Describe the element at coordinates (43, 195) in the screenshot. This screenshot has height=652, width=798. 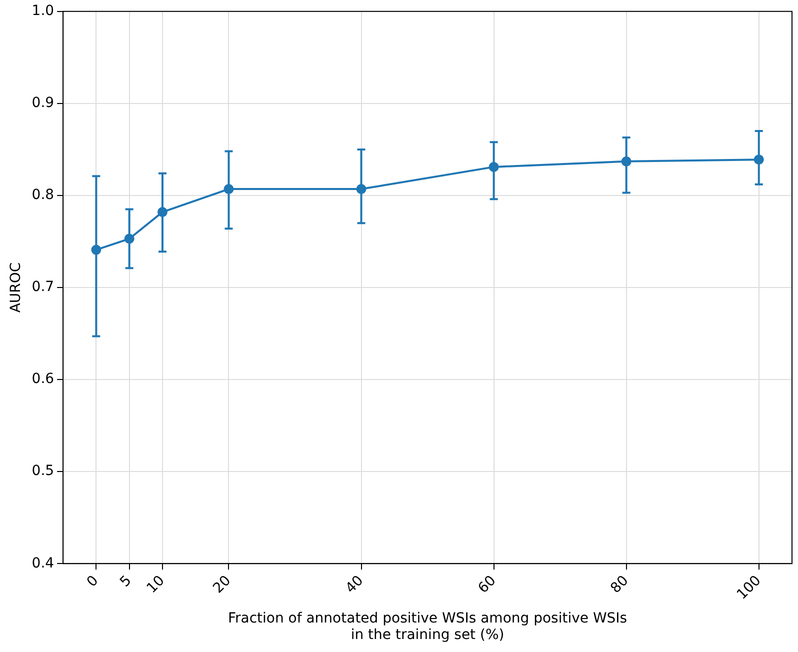
I see `y-tick-label: 0.8` at that location.